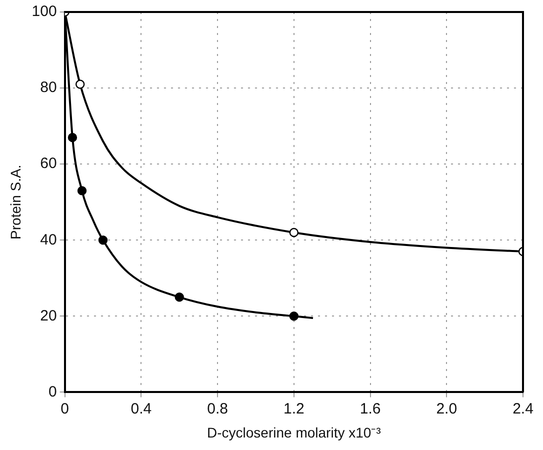 The image size is (543, 450). I want to click on y-tick-label: 60, so click(48, 163).